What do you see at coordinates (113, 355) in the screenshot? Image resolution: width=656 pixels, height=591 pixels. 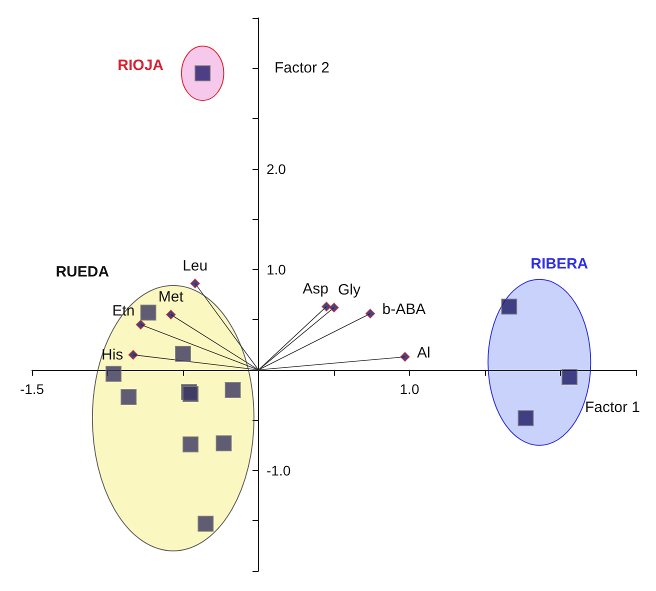 I see `annotation: His` at bounding box center [113, 355].